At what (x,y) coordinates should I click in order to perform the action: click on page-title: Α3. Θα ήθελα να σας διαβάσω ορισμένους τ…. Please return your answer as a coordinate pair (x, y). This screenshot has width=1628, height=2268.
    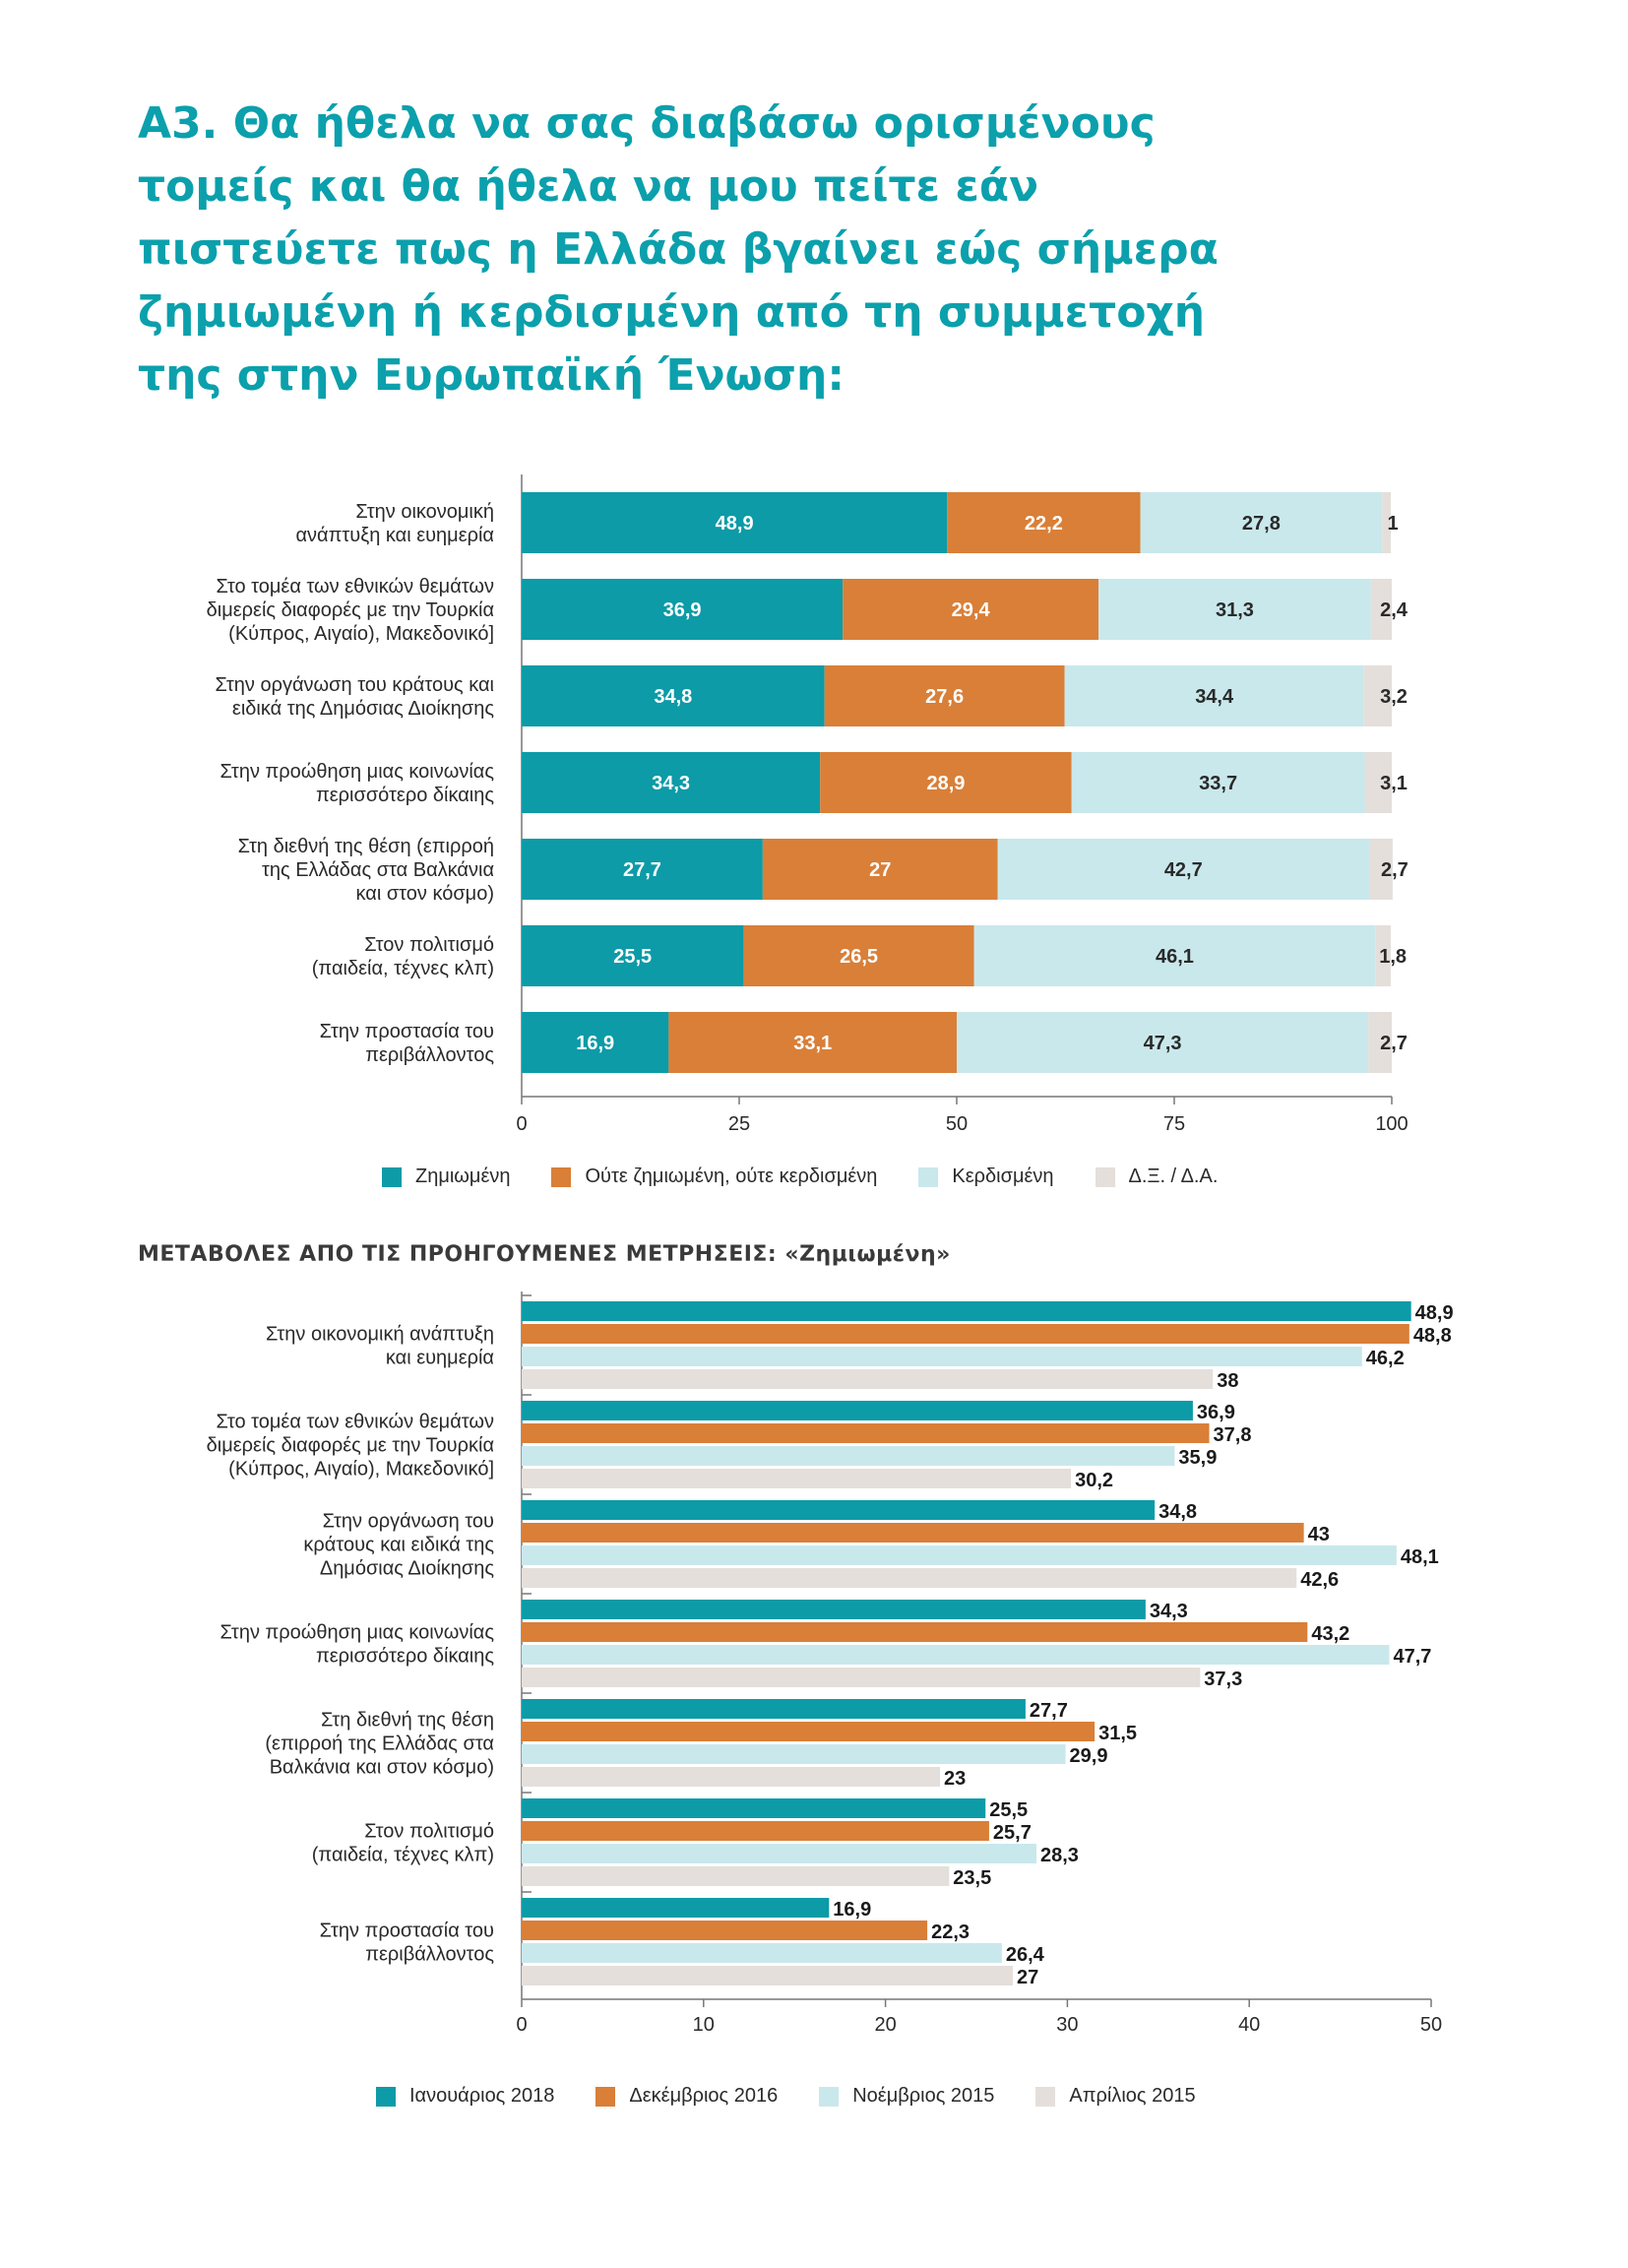
    Looking at the image, I should click on (728, 250).